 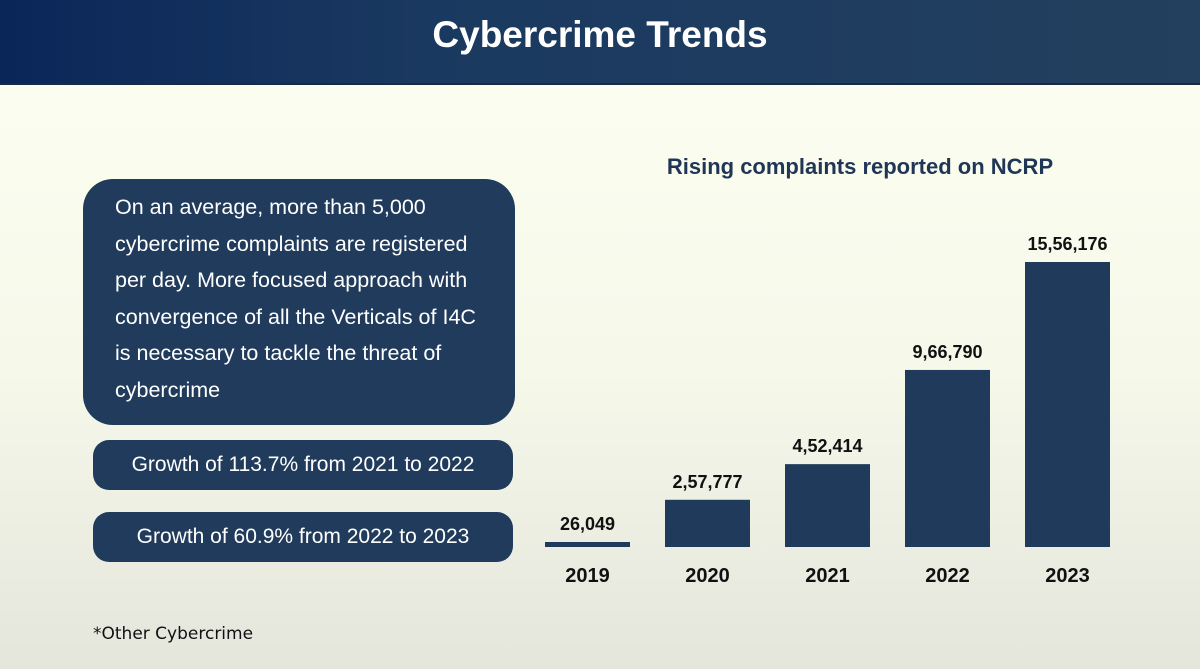 I want to click on bar-2019, so click(x=587, y=544).